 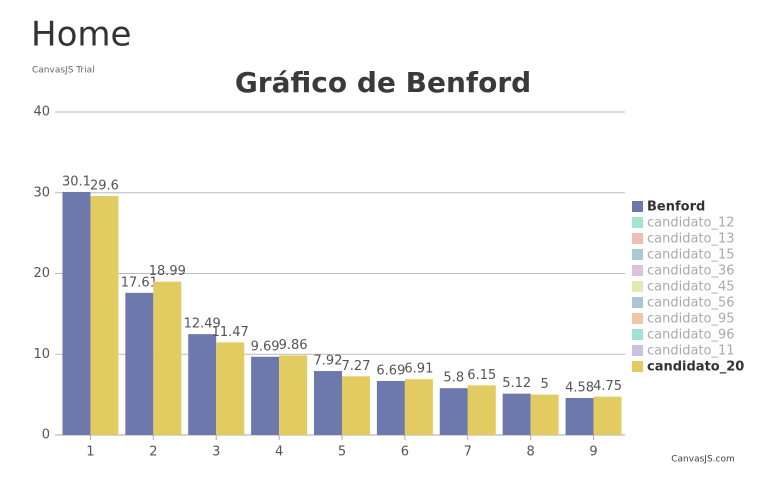 What do you see at coordinates (691, 319) in the screenshot?
I see `legend-label: candidato_95` at bounding box center [691, 319].